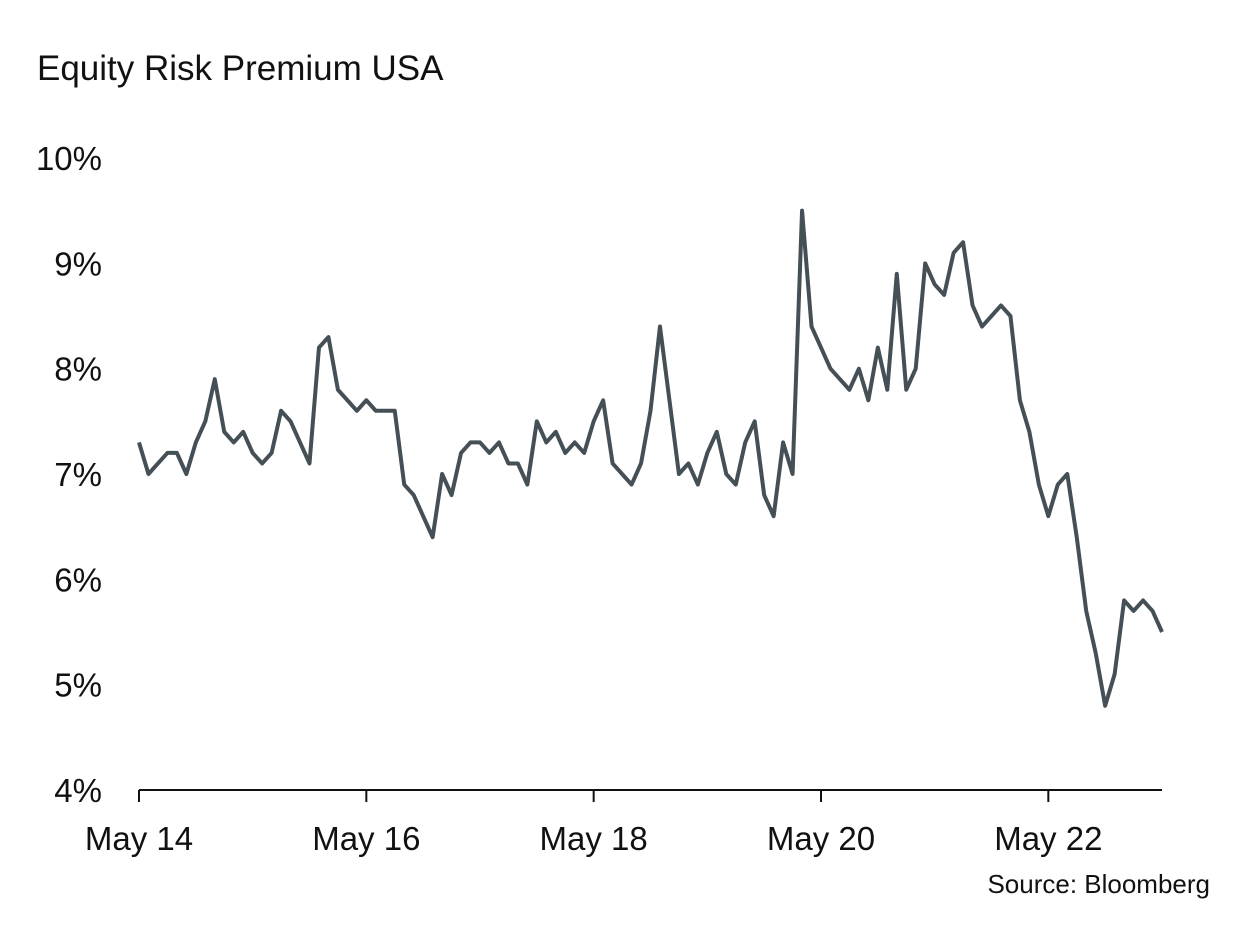 This screenshot has height=949, width=1249. I want to click on y-tick-label: 10%, so click(69, 158).